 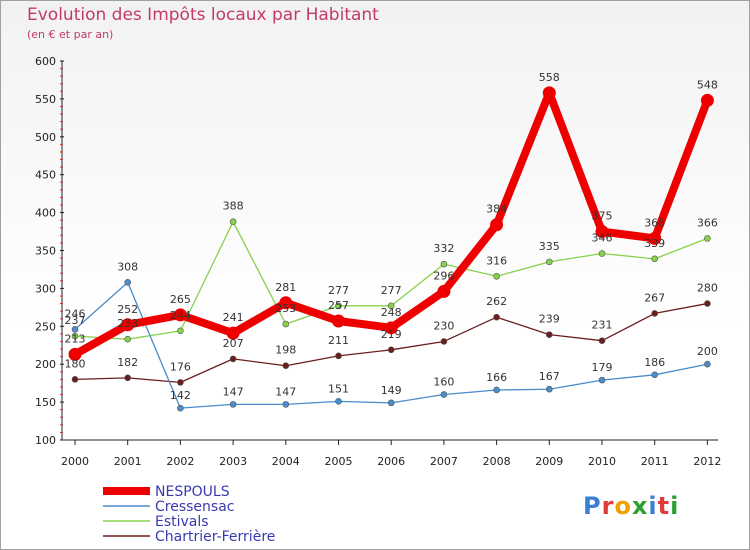 I want to click on legend-label: Chartrier-Ferrière, so click(x=215, y=537).